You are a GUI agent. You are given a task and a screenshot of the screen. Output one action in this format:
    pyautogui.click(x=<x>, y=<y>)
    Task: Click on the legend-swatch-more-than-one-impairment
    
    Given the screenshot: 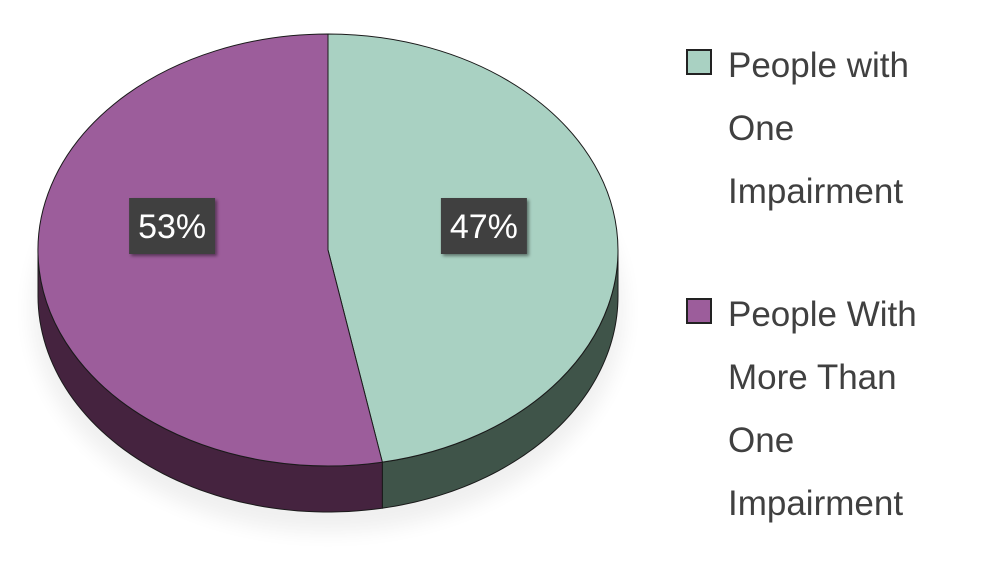 What is the action you would take?
    pyautogui.click(x=699, y=311)
    